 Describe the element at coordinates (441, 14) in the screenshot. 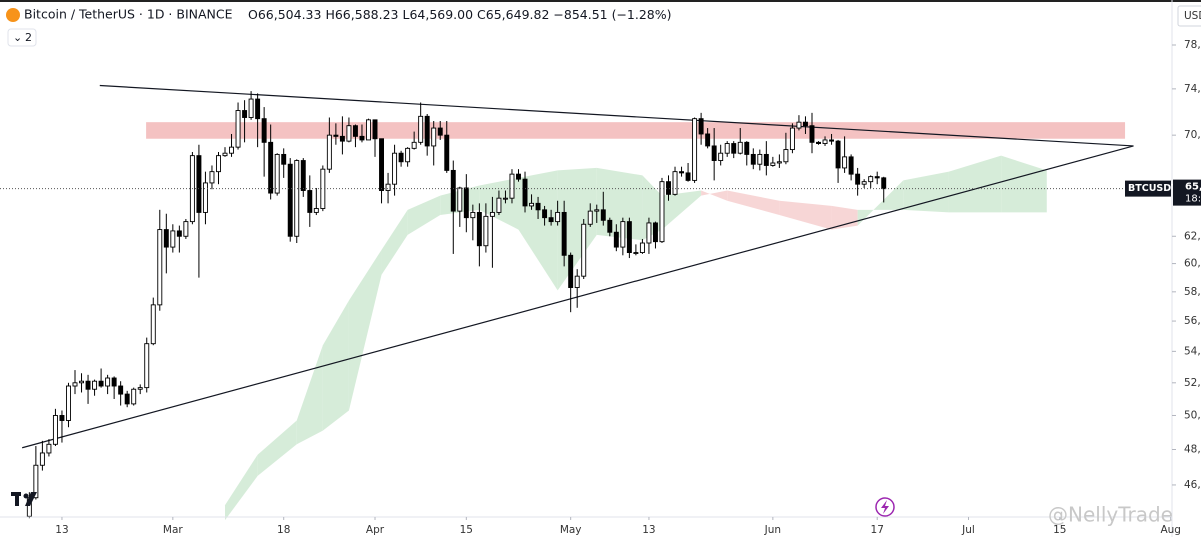

I see `header-value: 64,569.00` at that location.